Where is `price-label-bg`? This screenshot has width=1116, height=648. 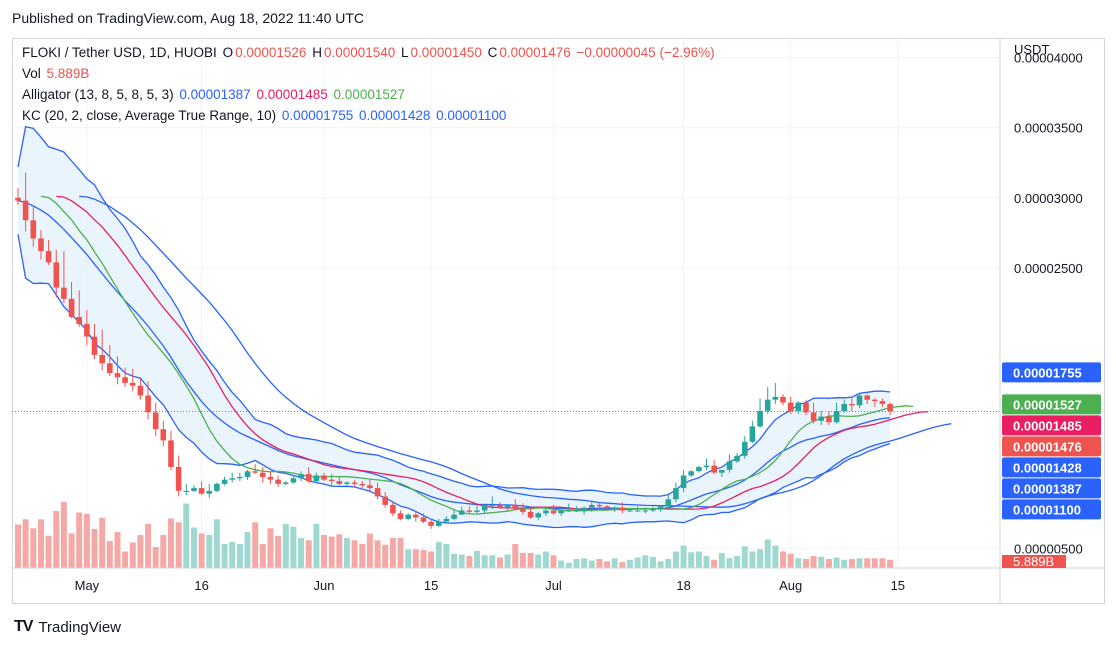 price-label-bg is located at coordinates (1051, 425).